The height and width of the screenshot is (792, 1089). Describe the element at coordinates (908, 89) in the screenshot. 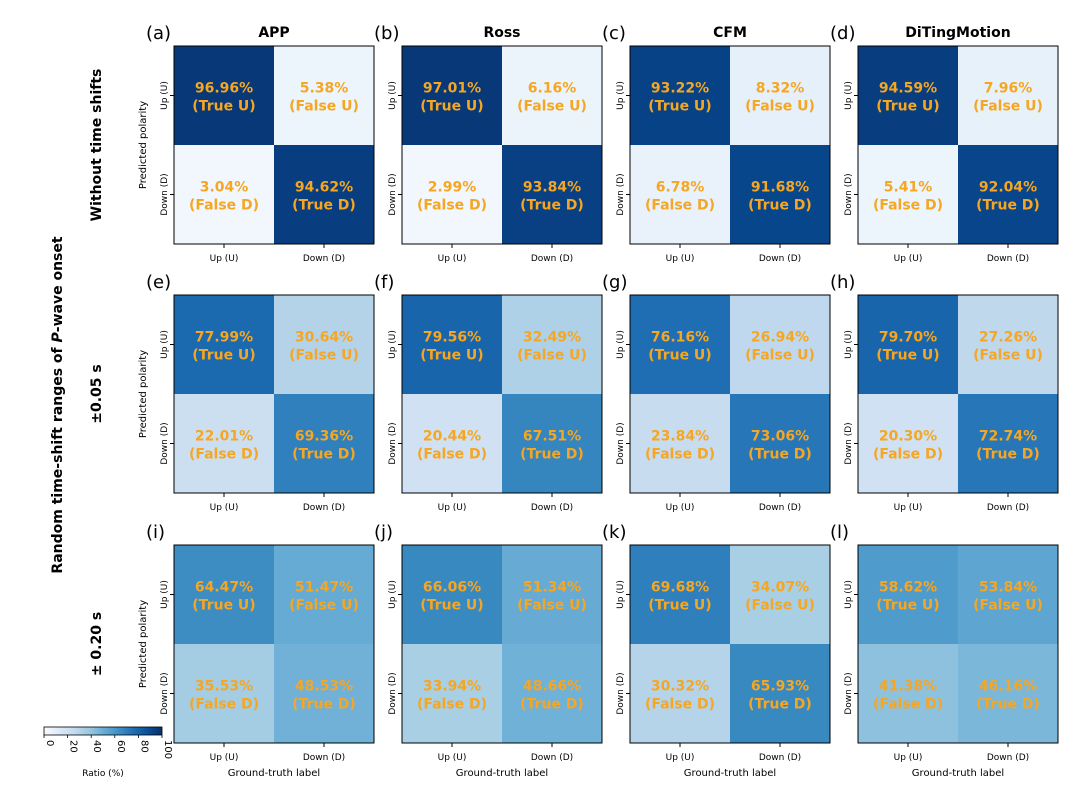

I see `cell-value-label: 94.59%` at that location.